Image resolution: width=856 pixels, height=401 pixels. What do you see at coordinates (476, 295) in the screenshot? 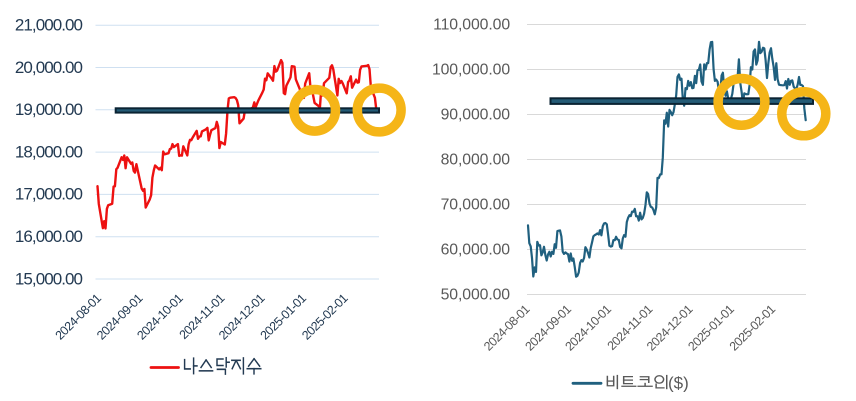
I see `svg-text: 50,000.00` at bounding box center [476, 295].